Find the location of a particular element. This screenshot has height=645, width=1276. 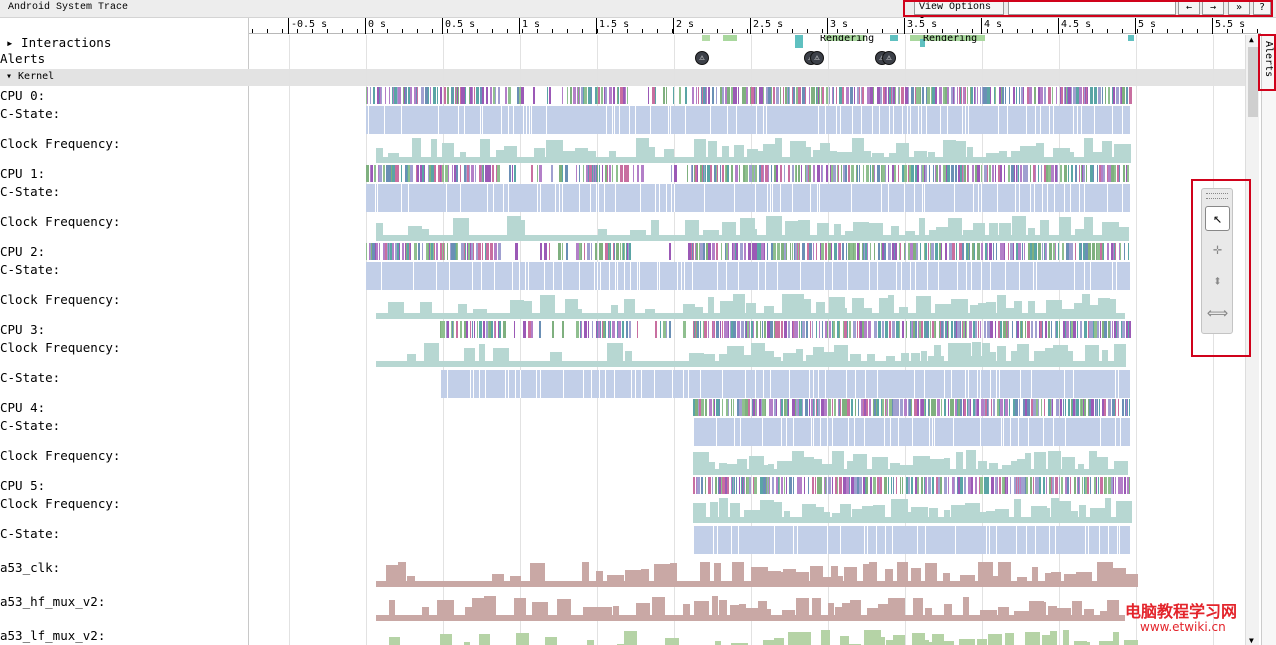

scroll-up-icon: ▲ is located at coordinates (1251, 39).